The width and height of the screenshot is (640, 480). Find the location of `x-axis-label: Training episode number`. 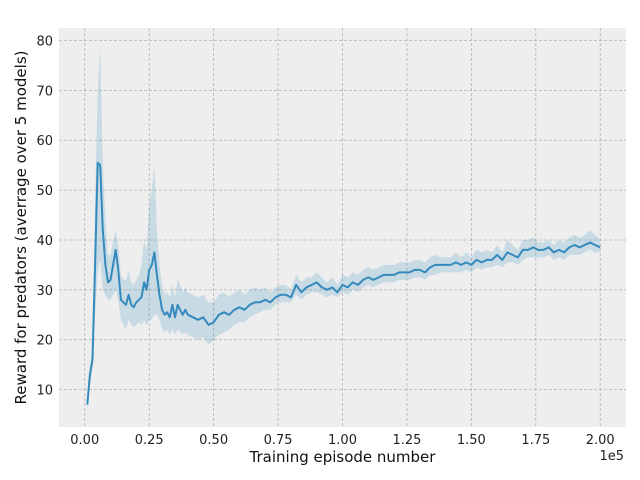

x-axis-label: Training episode number is located at coordinates (343, 457).